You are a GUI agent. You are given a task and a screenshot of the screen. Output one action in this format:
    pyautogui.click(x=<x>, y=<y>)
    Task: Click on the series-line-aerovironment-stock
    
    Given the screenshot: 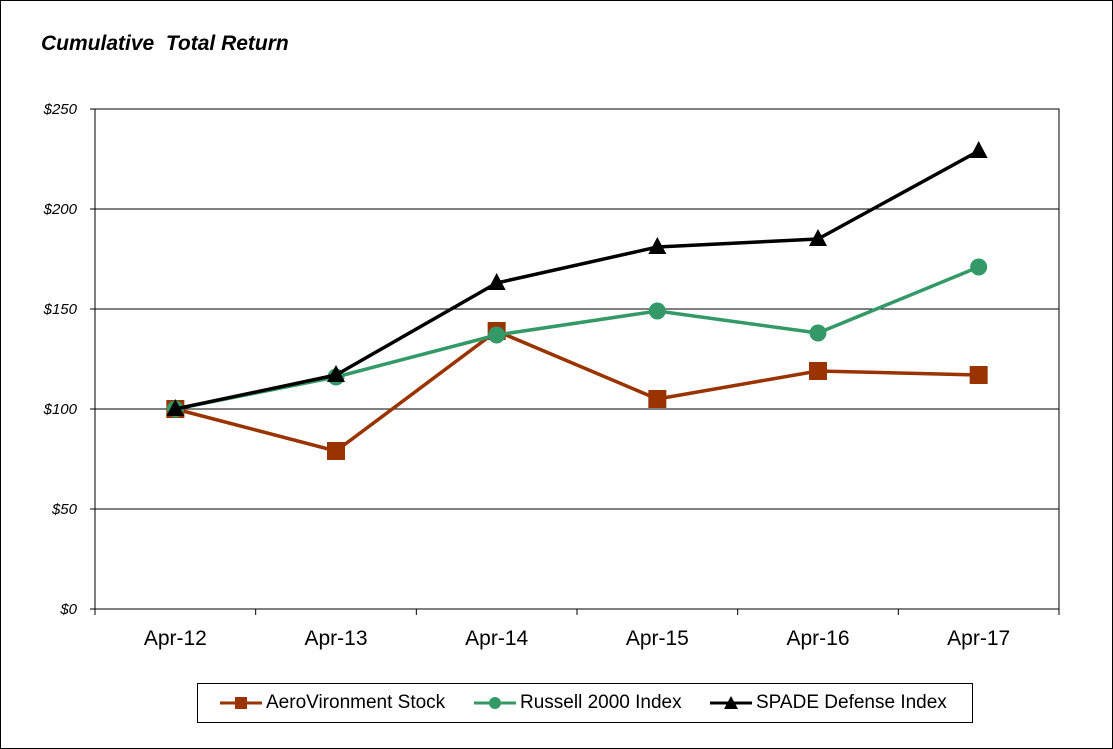 What is the action you would take?
    pyautogui.click(x=576, y=391)
    